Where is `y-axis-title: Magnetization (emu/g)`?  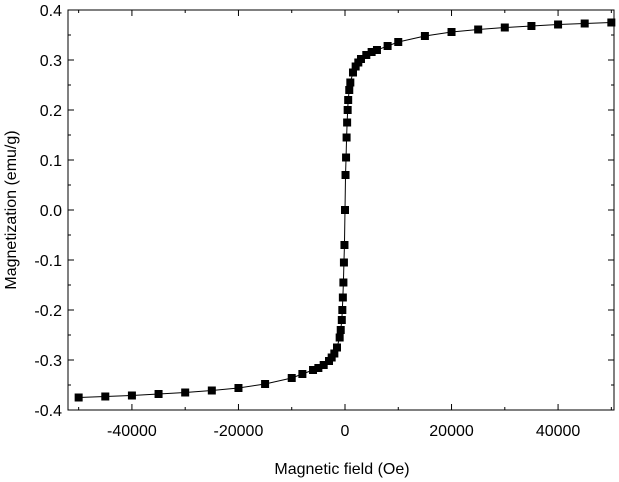 y-axis-title: Magnetization (emu/g) is located at coordinates (11, 209).